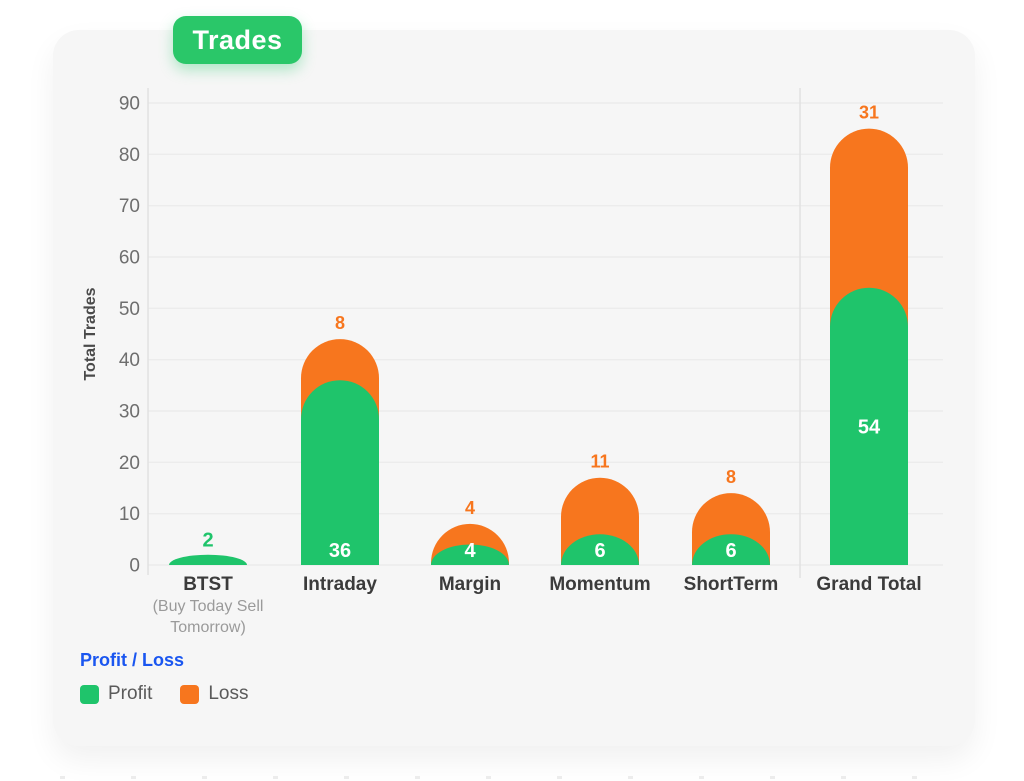  Describe the element at coordinates (470, 508) in the screenshot. I see `loss-value-label: 4` at that location.